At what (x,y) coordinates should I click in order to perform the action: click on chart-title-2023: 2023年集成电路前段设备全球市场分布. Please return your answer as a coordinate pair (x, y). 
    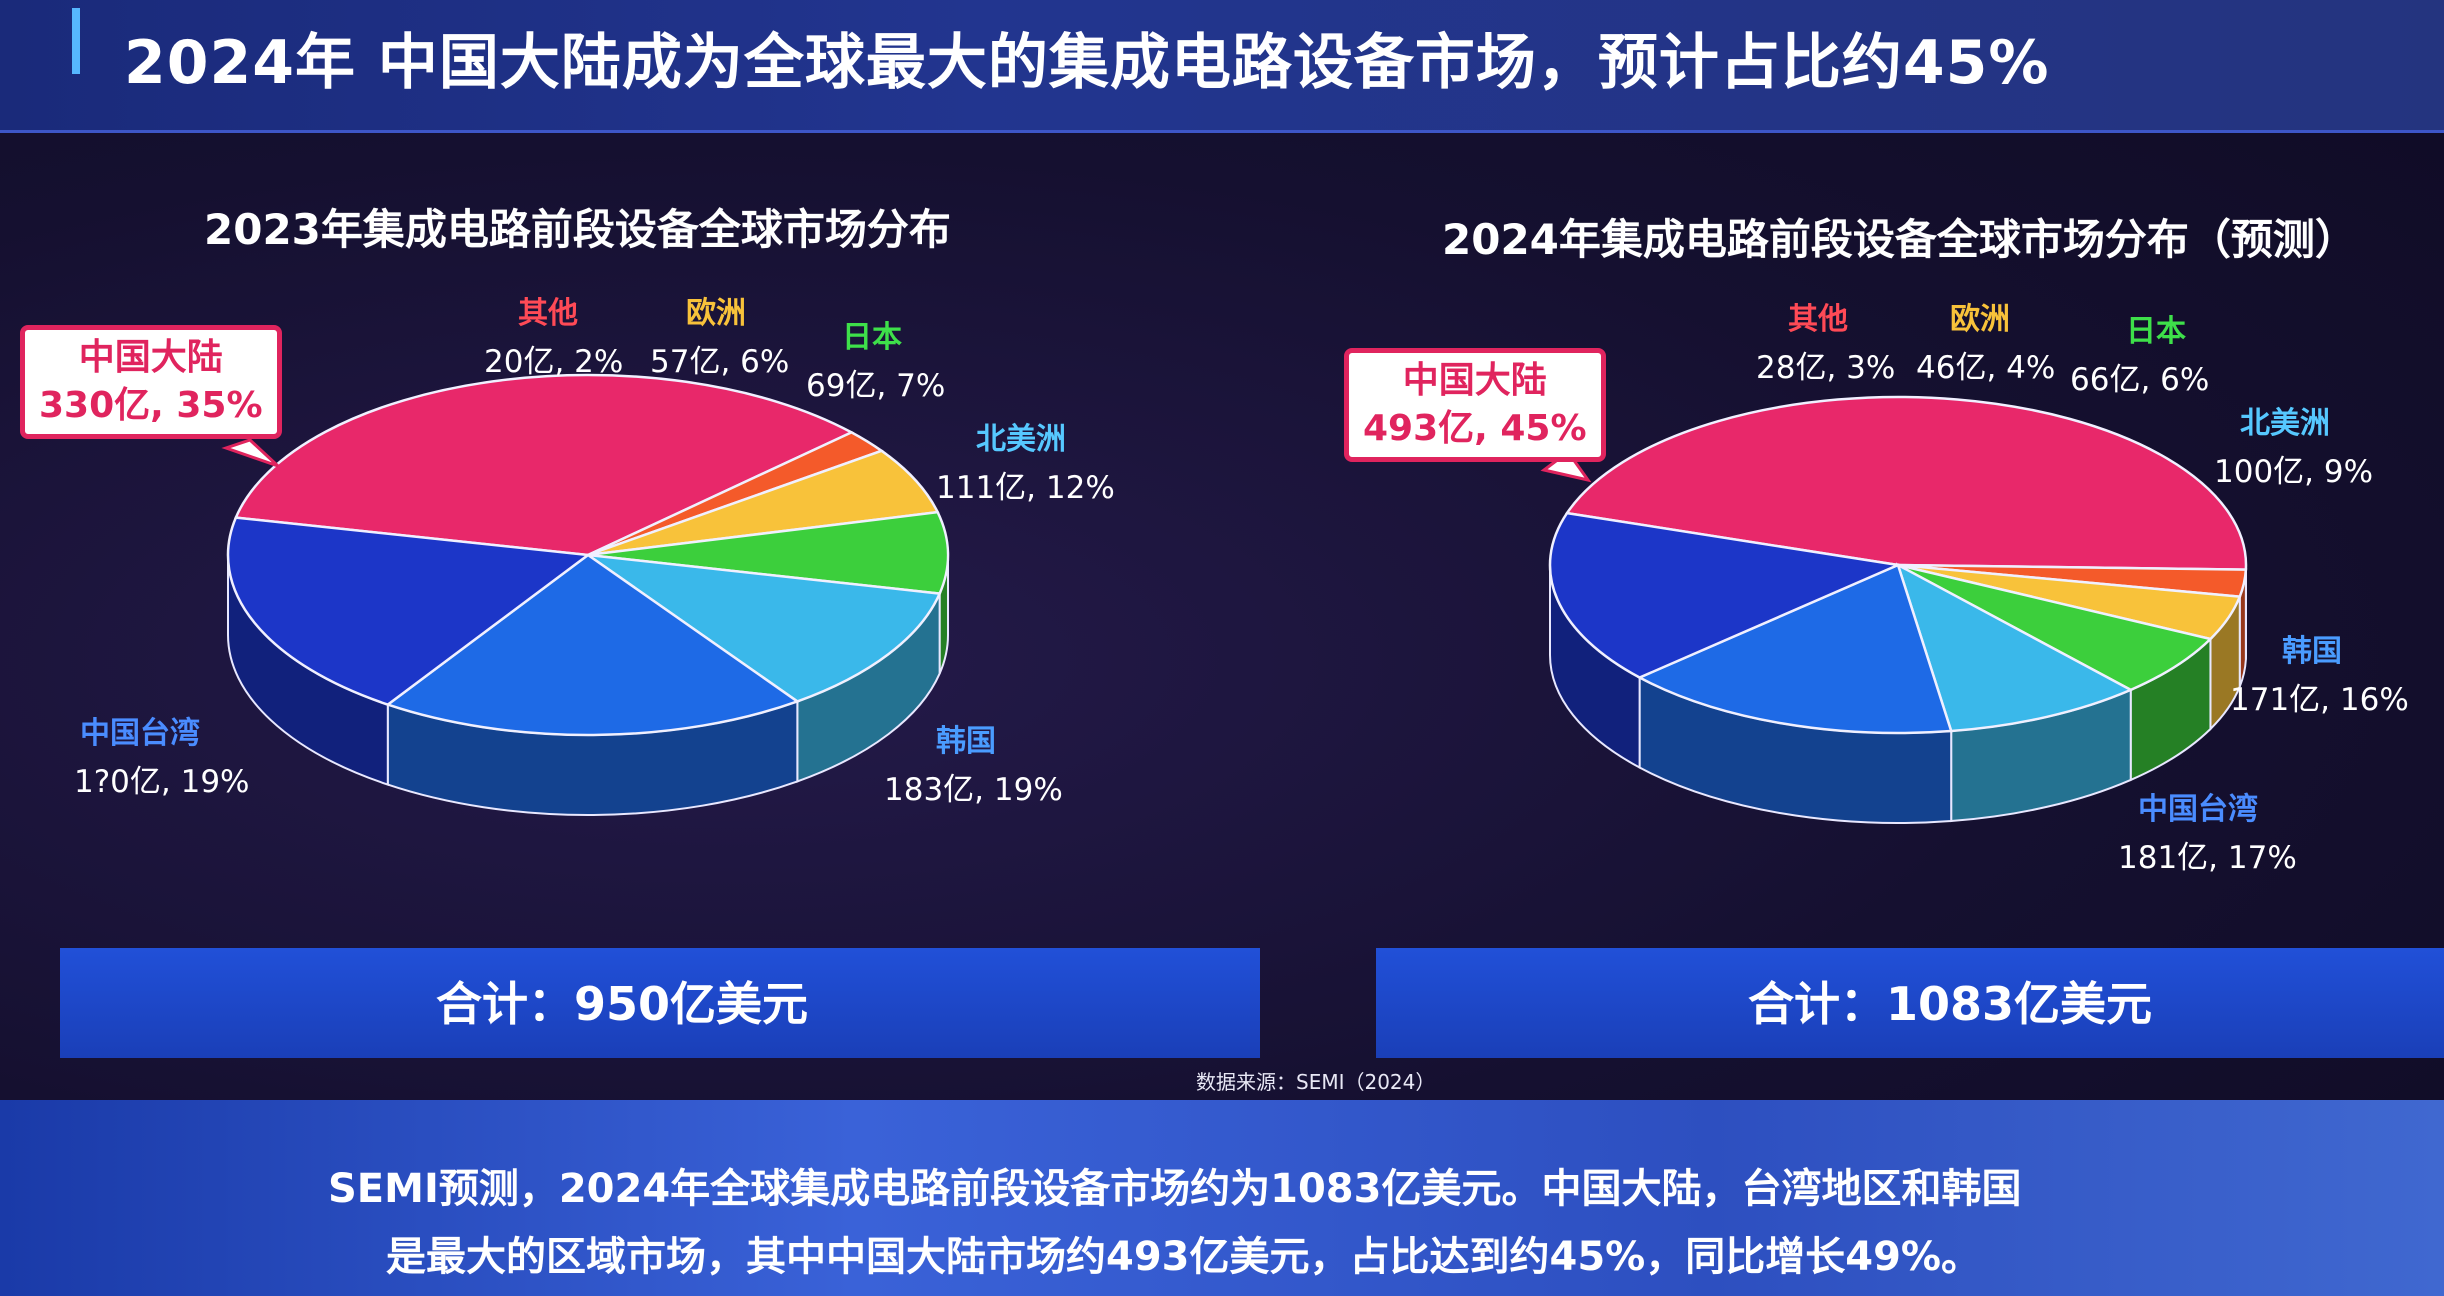
    Looking at the image, I should click on (577, 229).